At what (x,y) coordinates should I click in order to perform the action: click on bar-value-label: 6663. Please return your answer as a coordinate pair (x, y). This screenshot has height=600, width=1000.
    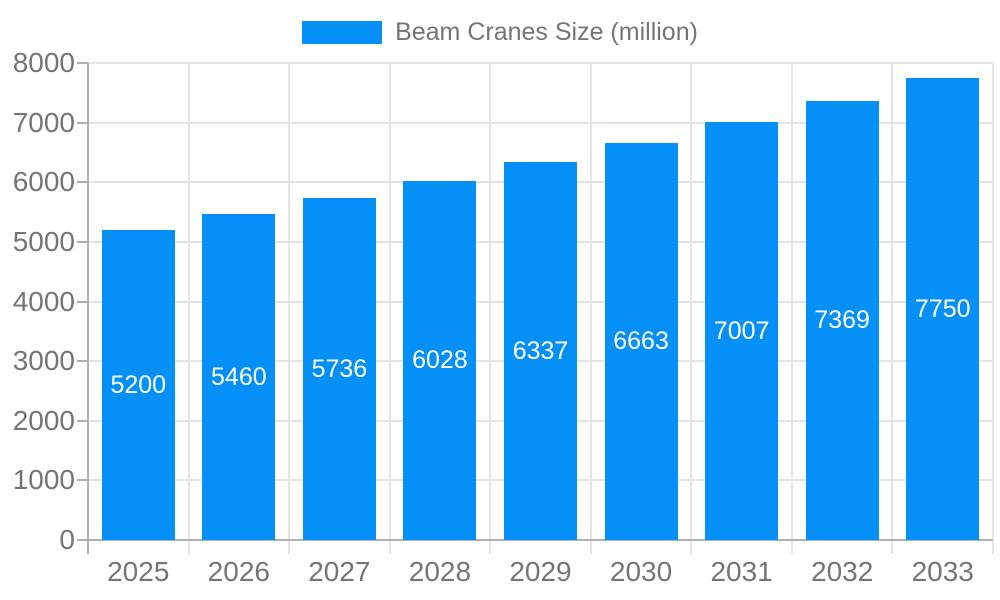
    Looking at the image, I should click on (641, 341).